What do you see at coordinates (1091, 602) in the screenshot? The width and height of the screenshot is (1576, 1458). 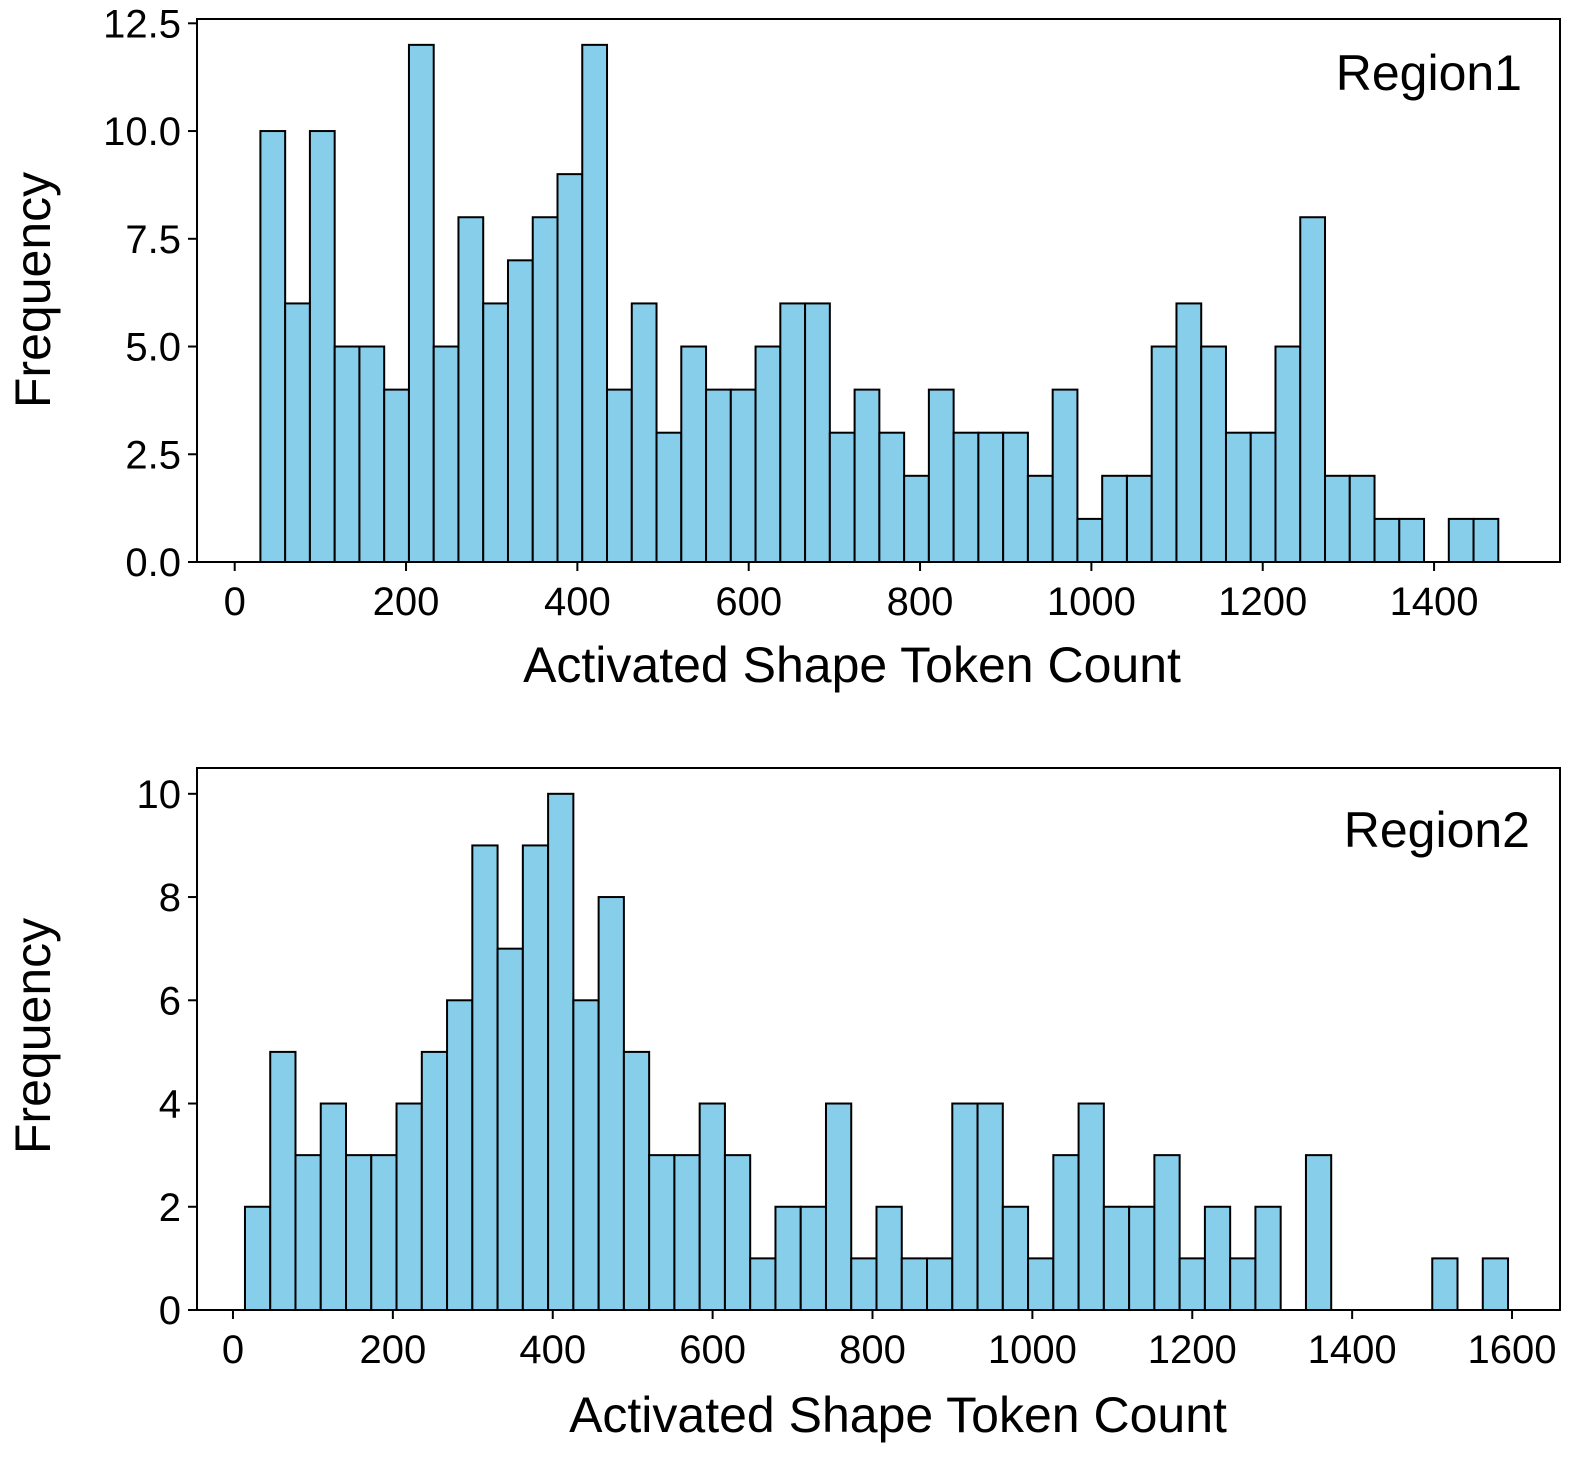 I see `region1-x-tick-label: 1000` at bounding box center [1091, 602].